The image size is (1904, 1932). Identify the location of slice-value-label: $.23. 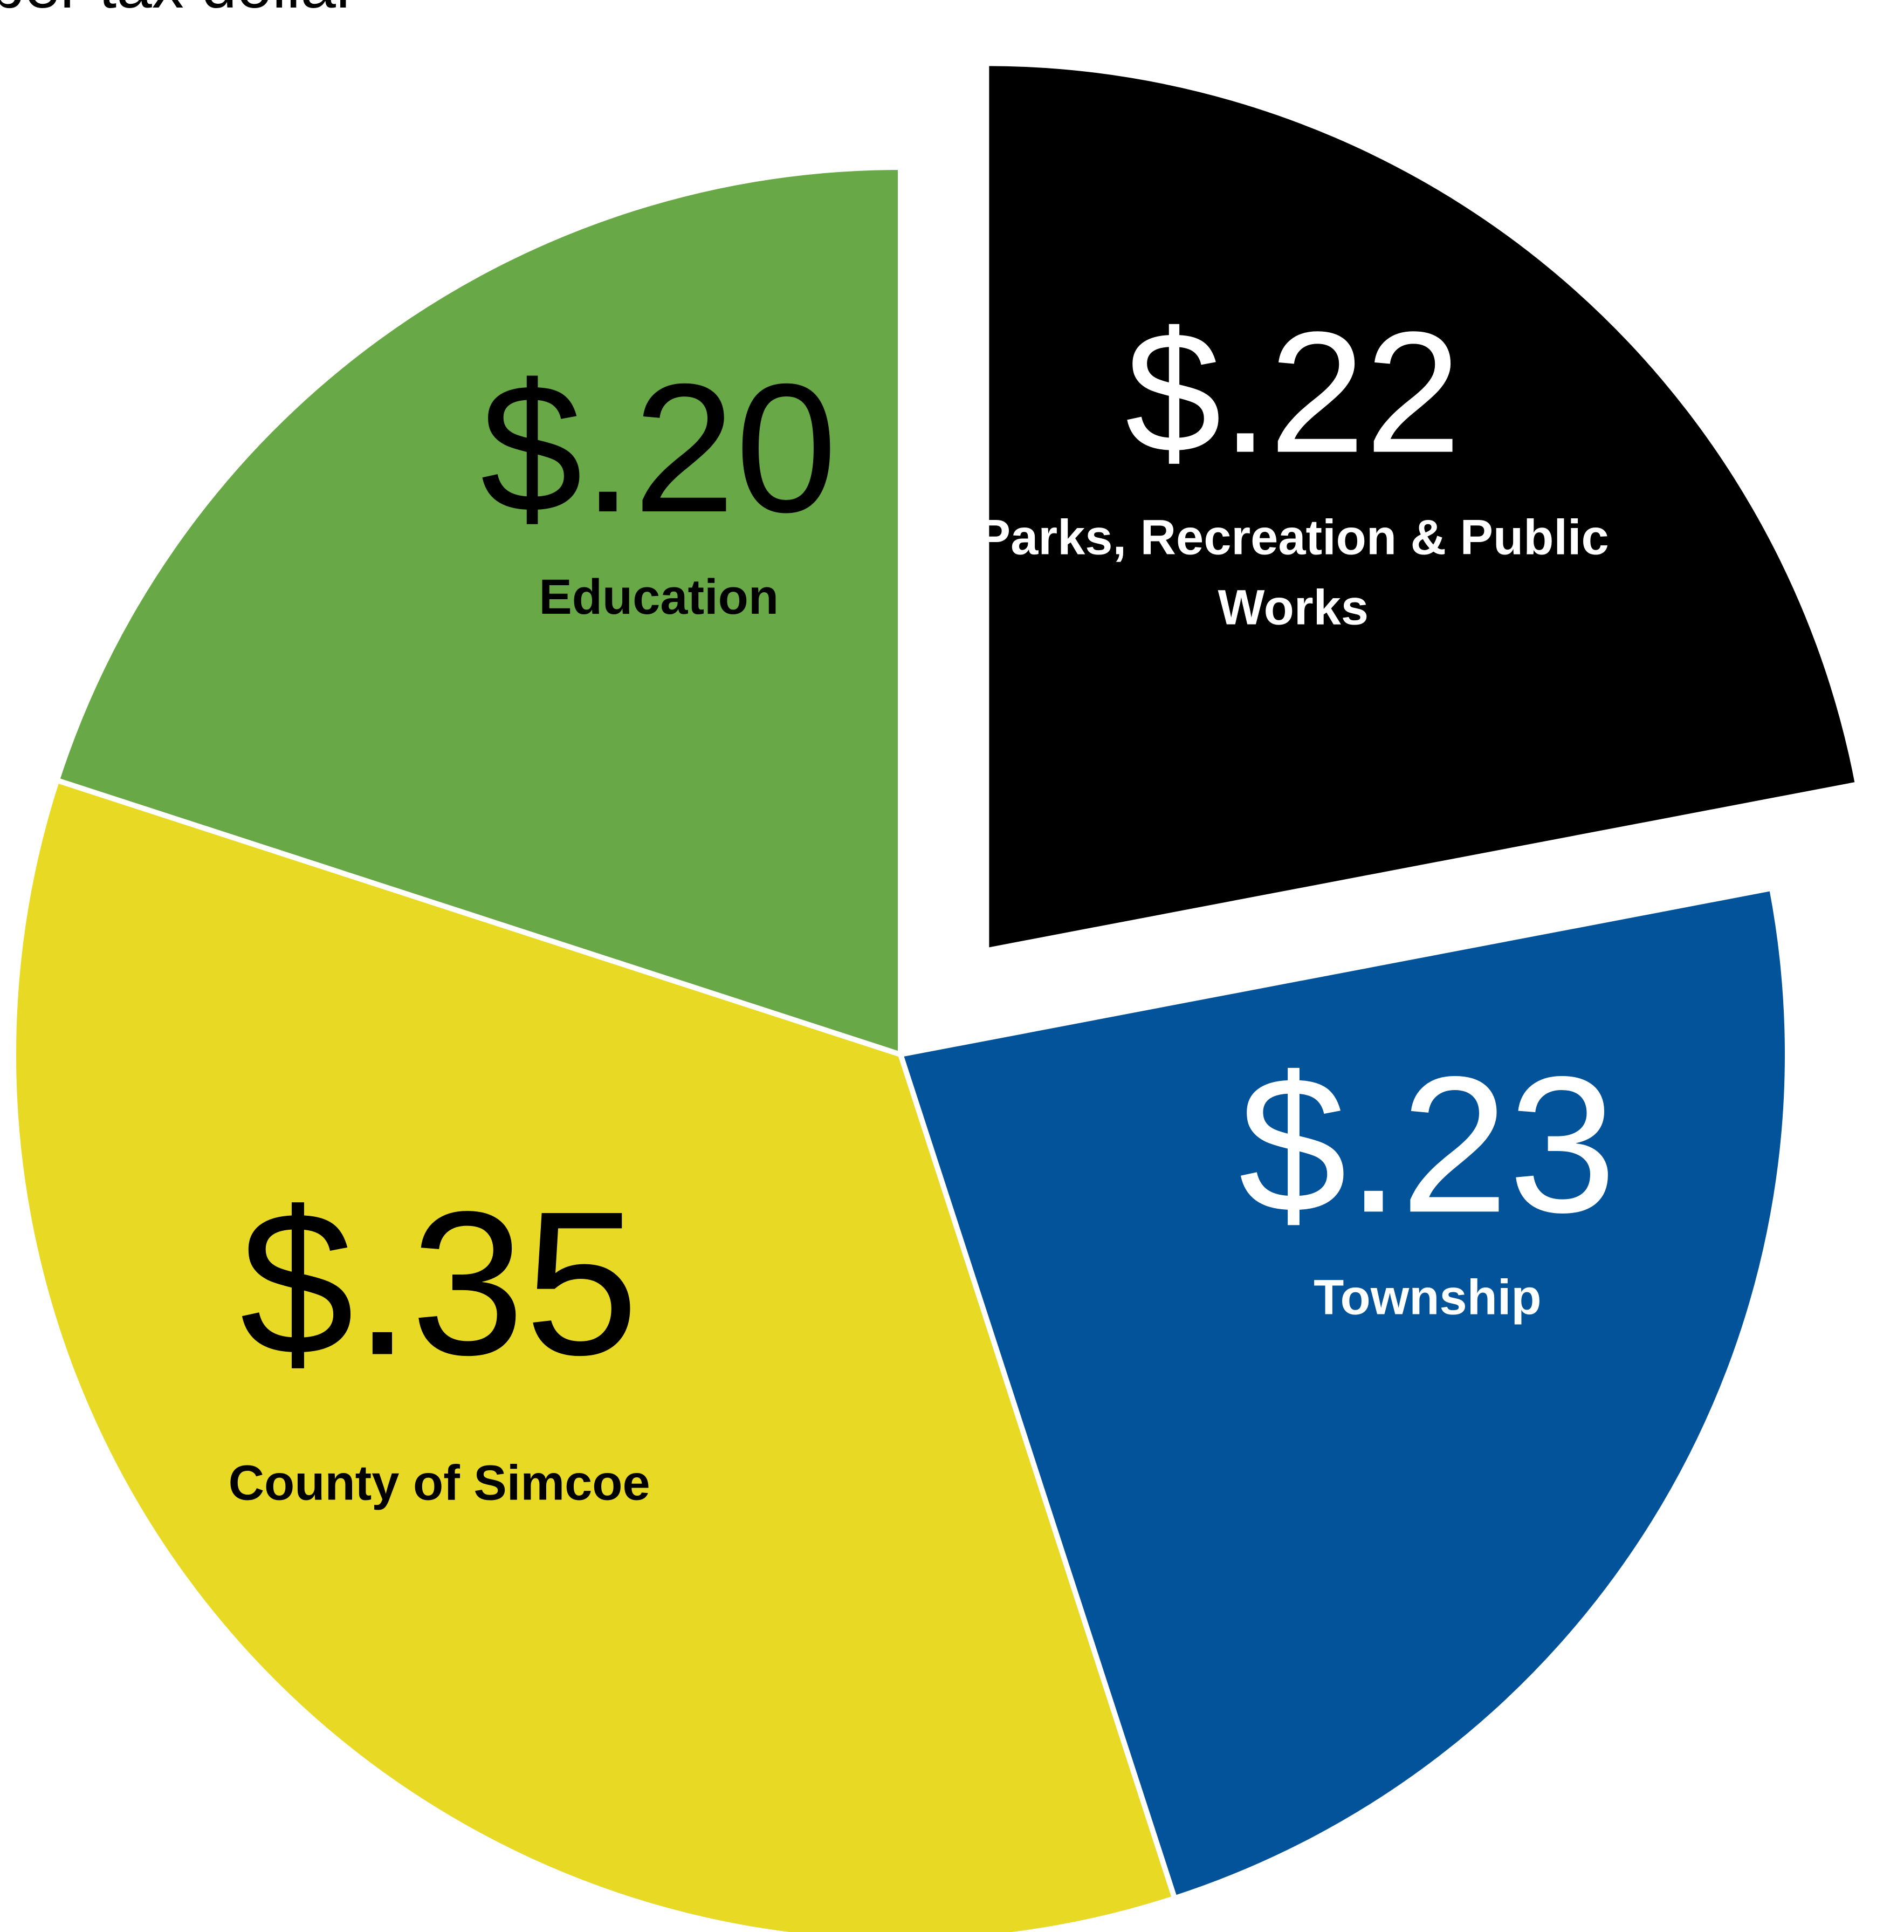
(1428, 1144).